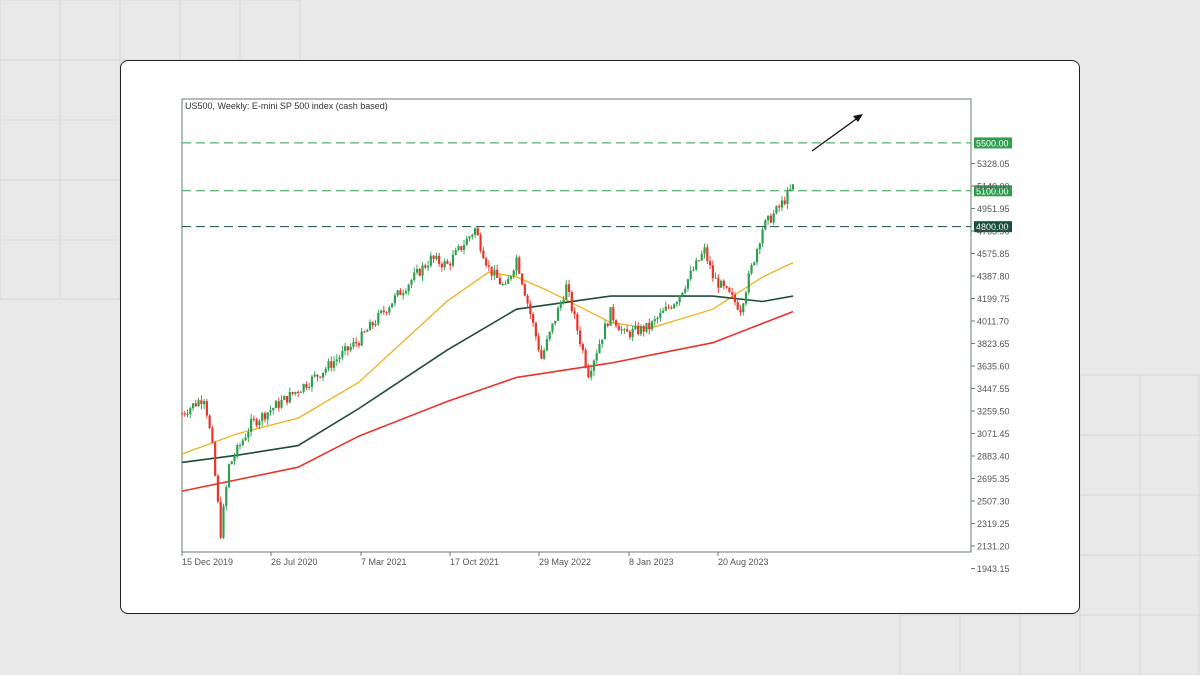 The image size is (1200, 675). I want to click on y-tick-label: 2319.25, so click(993, 524).